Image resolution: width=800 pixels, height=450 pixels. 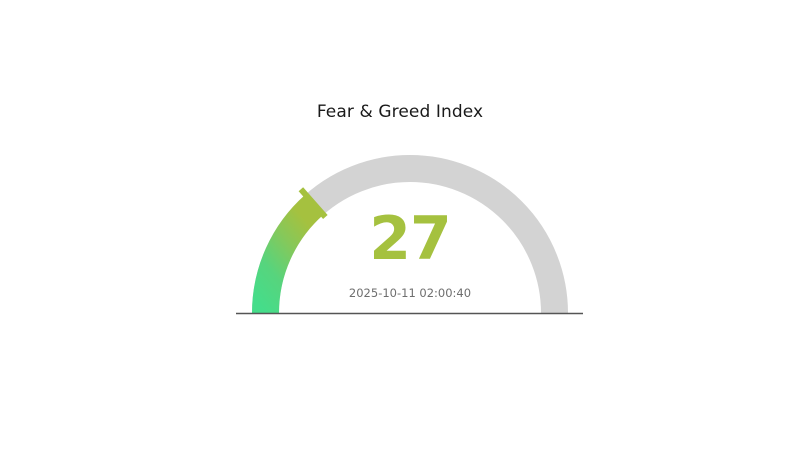 I want to click on gauge-value-marker-icon, so click(x=313, y=203).